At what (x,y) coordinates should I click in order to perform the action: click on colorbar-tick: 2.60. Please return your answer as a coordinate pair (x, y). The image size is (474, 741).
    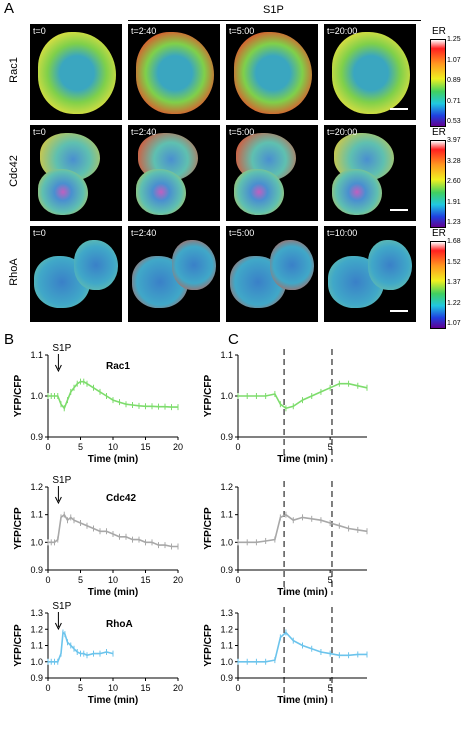
    Looking at the image, I should click on (454, 181).